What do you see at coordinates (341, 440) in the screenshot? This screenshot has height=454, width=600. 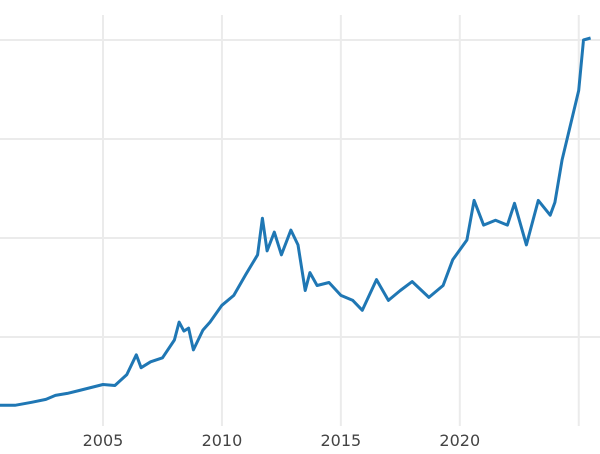 I see `x-tick-label: 2015` at bounding box center [341, 440].